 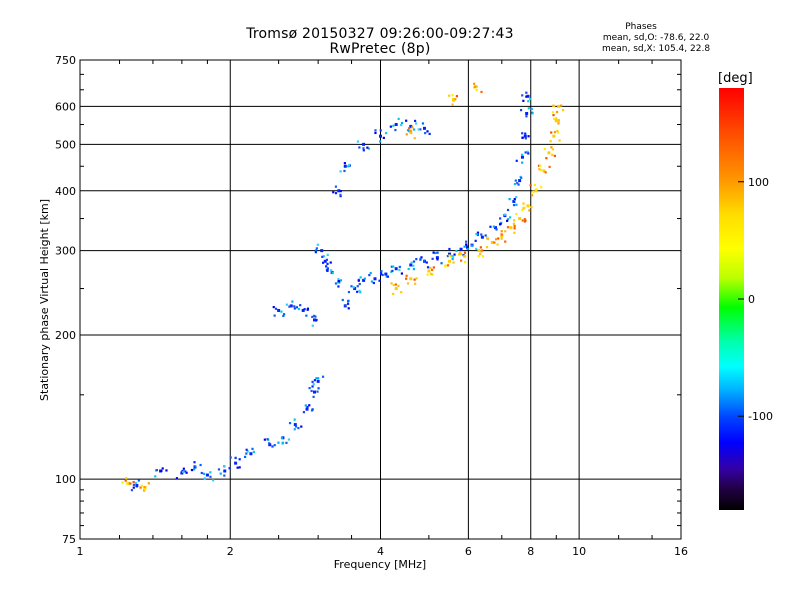 I want to click on x-tick-label: 16, so click(x=681, y=551).